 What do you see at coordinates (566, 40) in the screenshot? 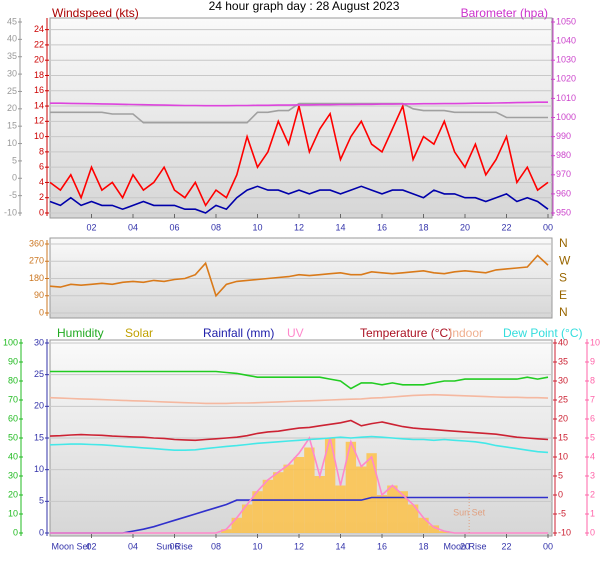
I see `tick-label: 1040` at bounding box center [566, 40].